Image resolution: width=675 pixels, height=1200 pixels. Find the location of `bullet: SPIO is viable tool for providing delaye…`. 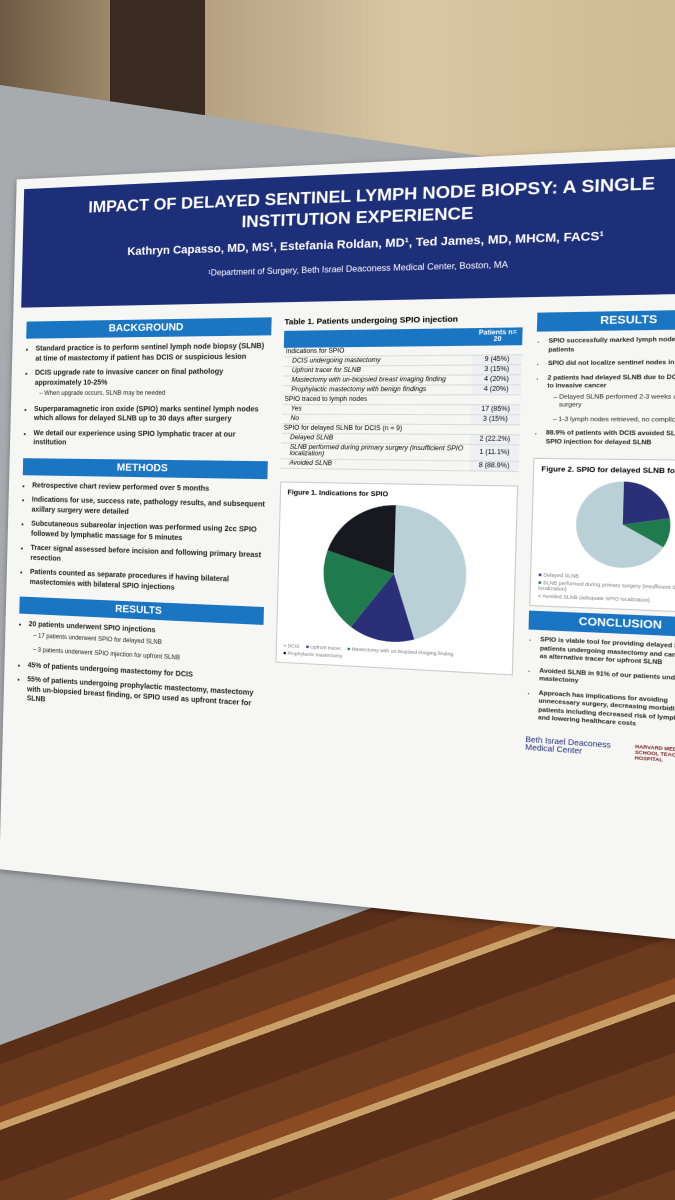

bullet: SPIO is viable tool for providing delaye… is located at coordinates (607, 654).